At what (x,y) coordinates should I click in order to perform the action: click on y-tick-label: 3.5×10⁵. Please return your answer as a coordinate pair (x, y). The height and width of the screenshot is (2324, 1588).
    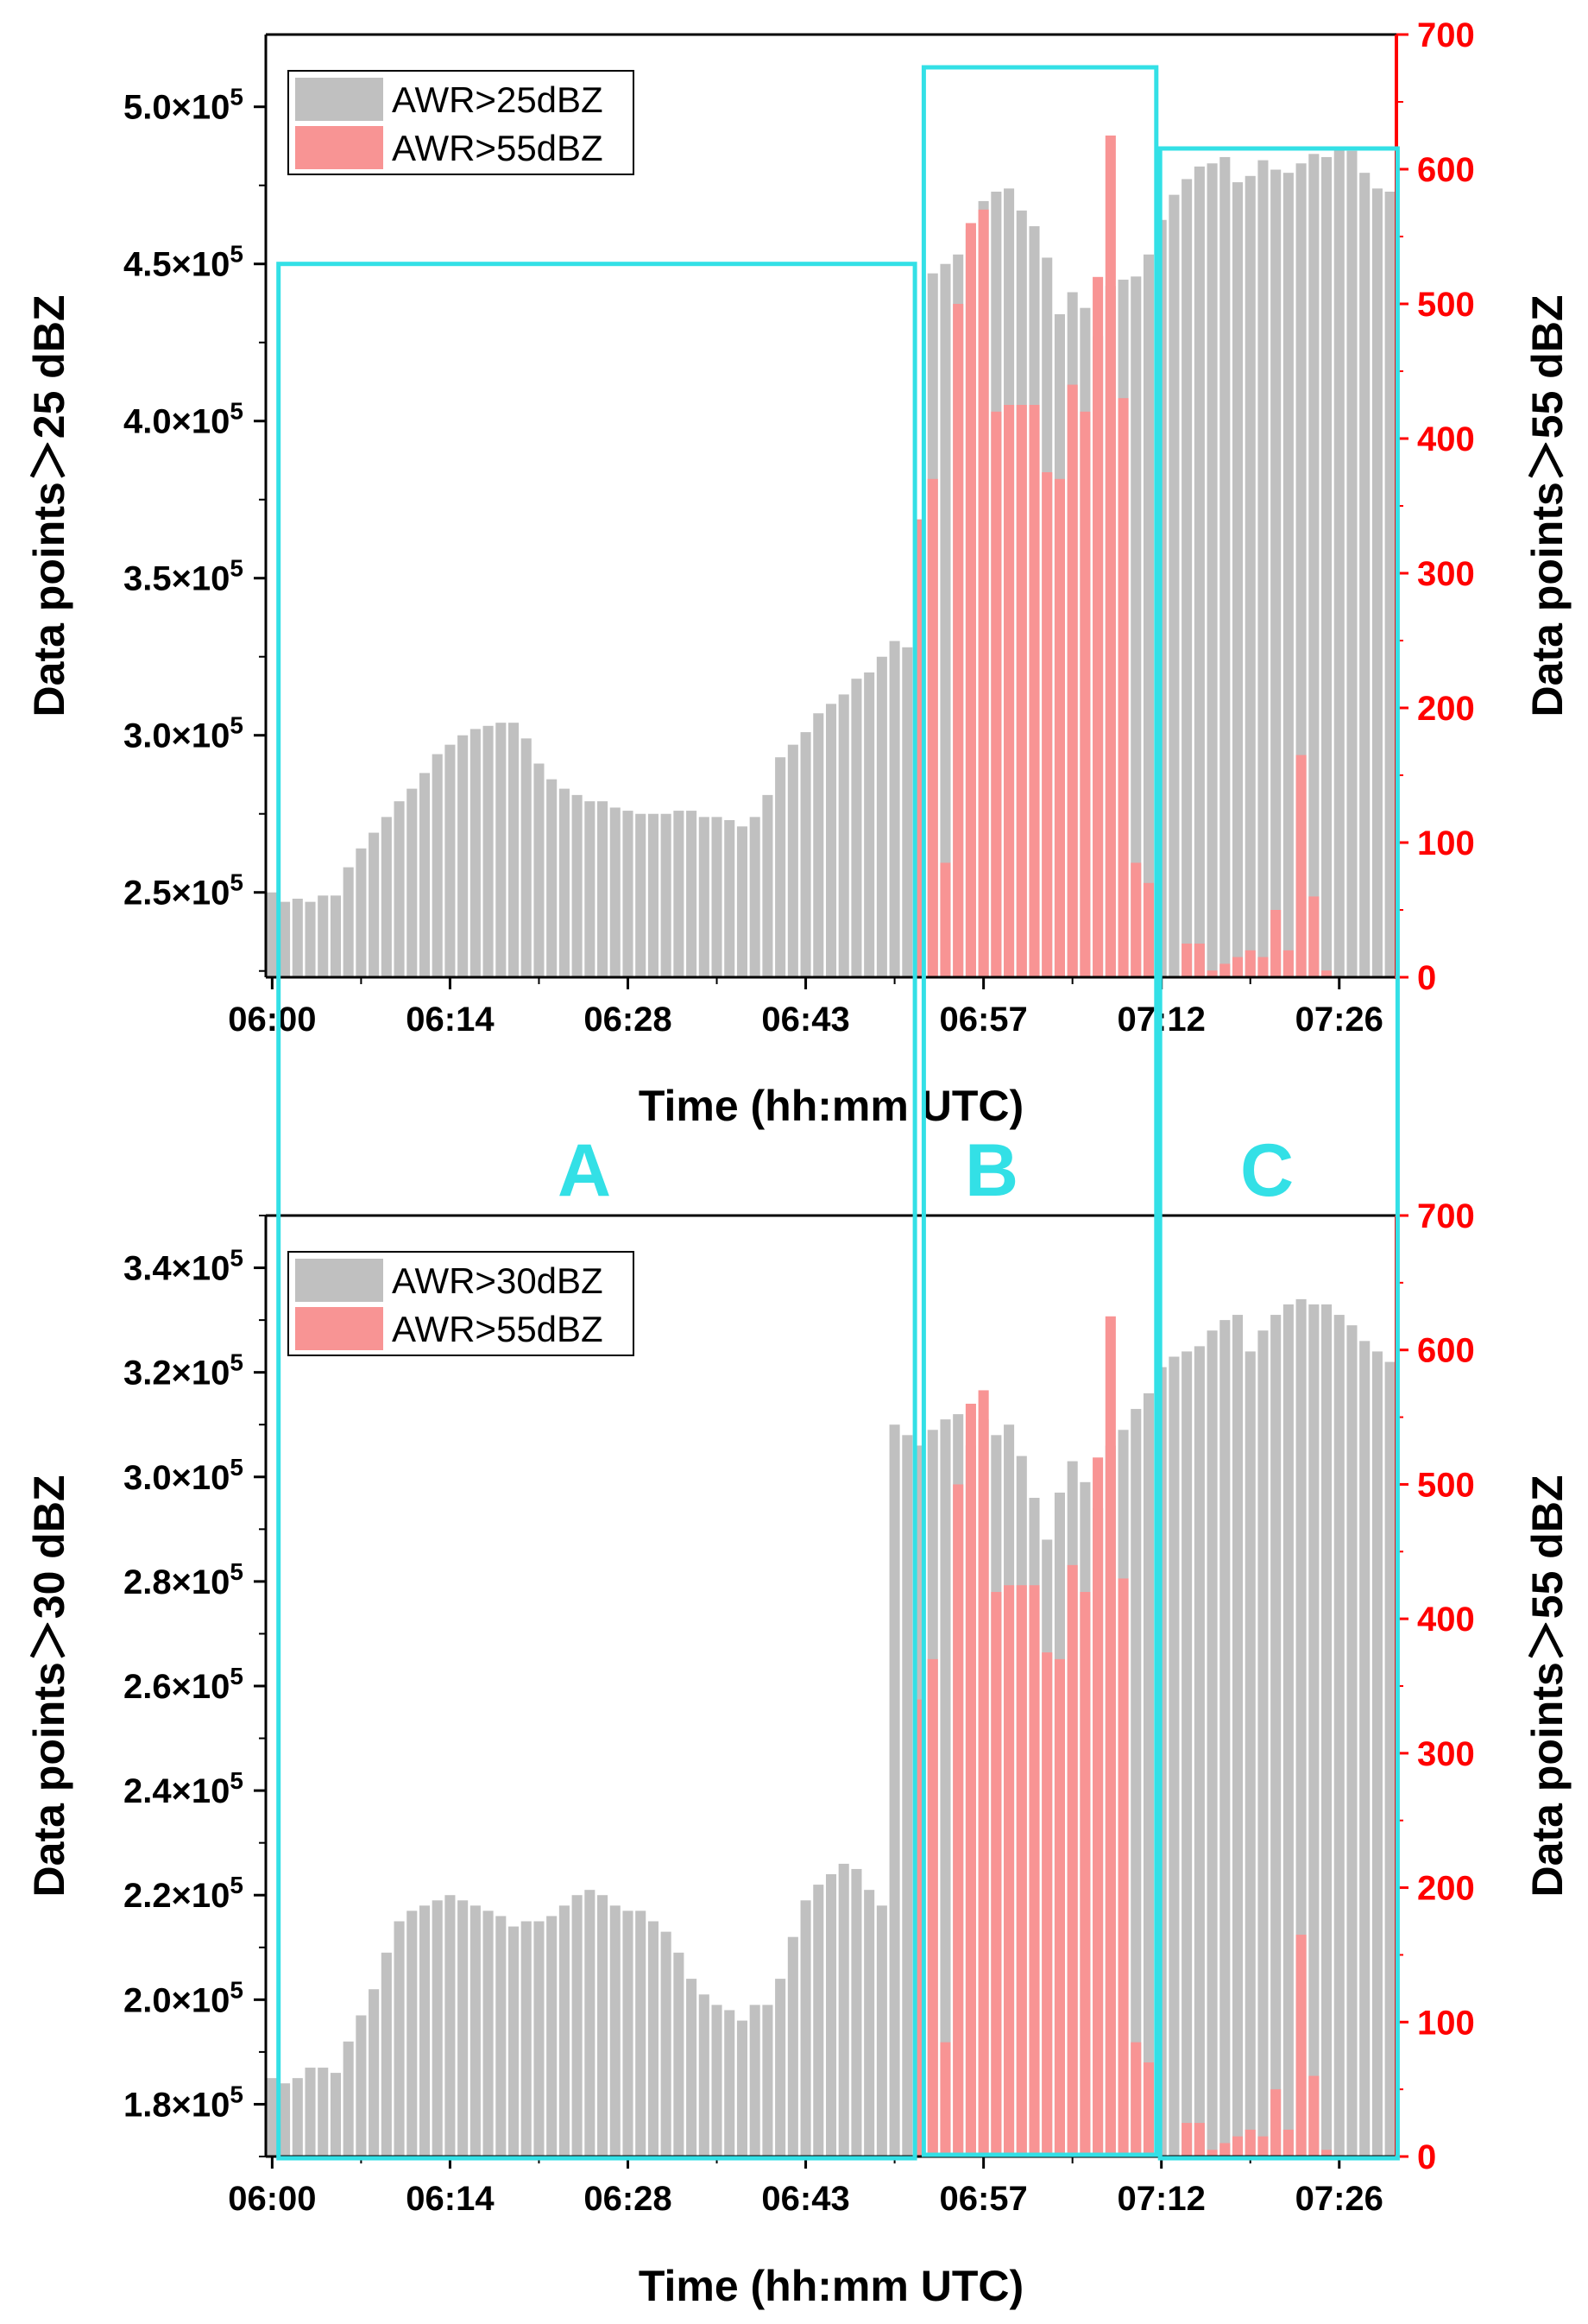
    Looking at the image, I should click on (183, 576).